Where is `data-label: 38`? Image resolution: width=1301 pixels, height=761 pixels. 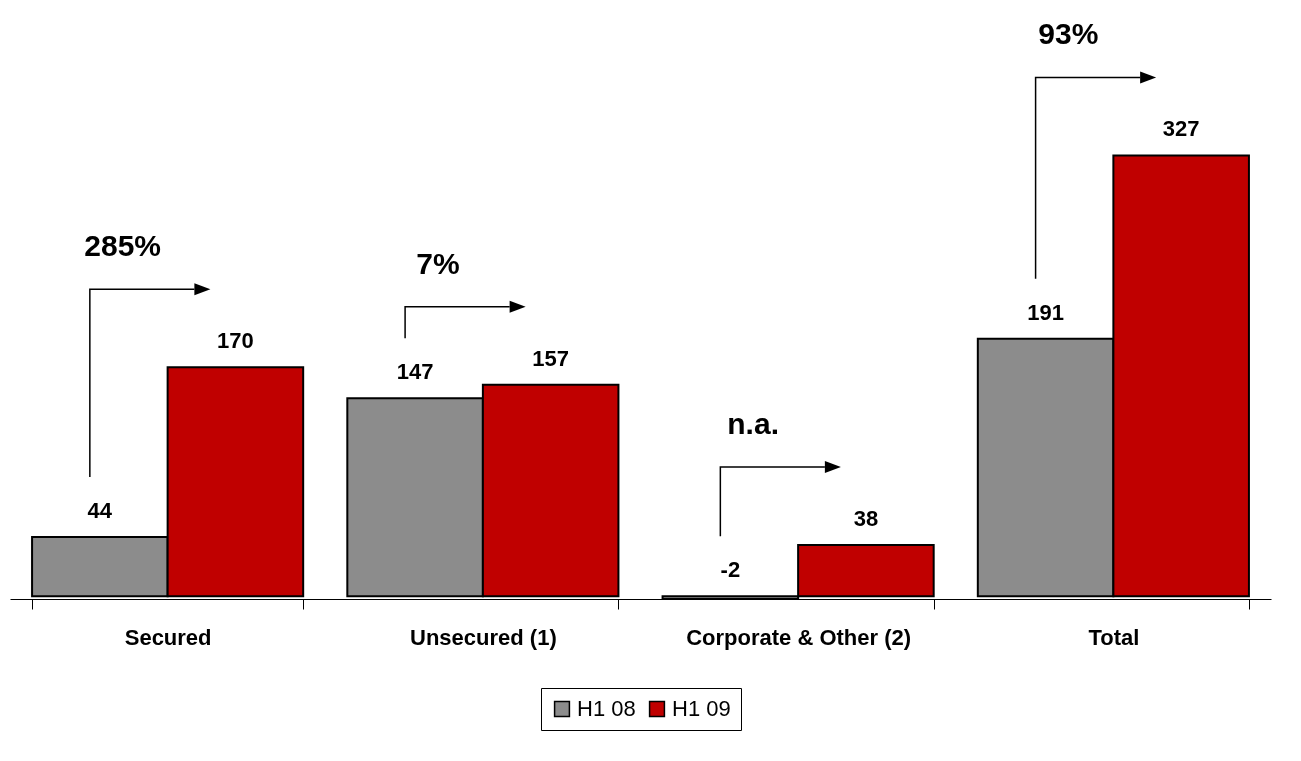
data-label: 38 is located at coordinates (866, 519).